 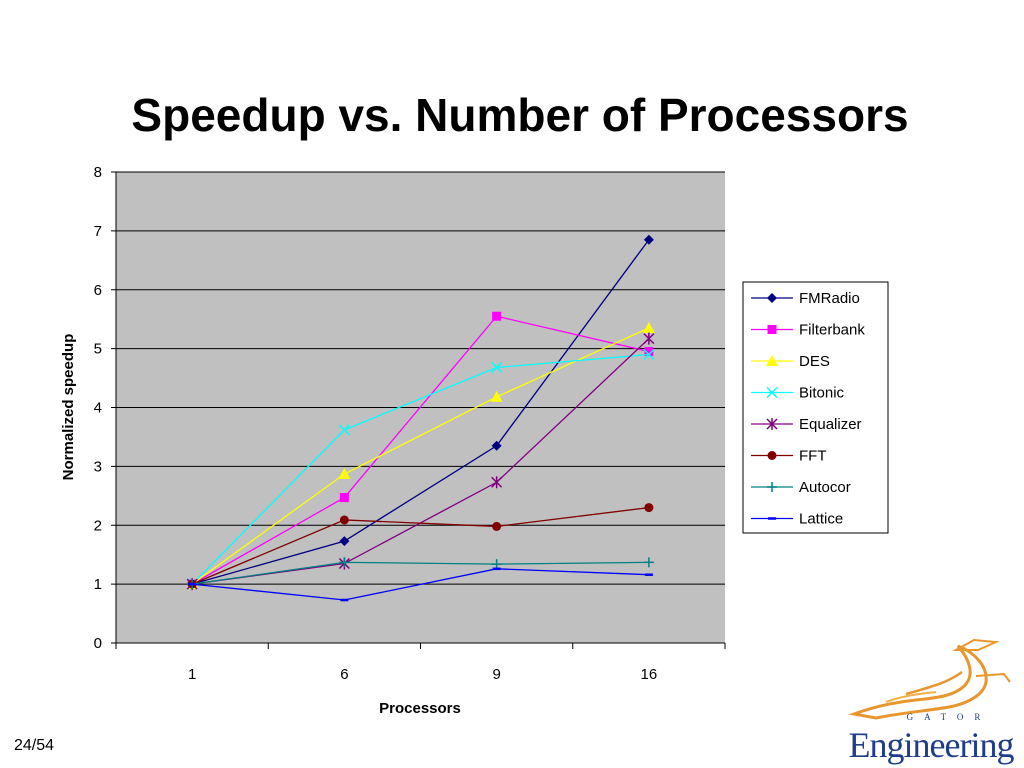 What do you see at coordinates (420, 573) in the screenshot?
I see `series-line-autocor` at bounding box center [420, 573].